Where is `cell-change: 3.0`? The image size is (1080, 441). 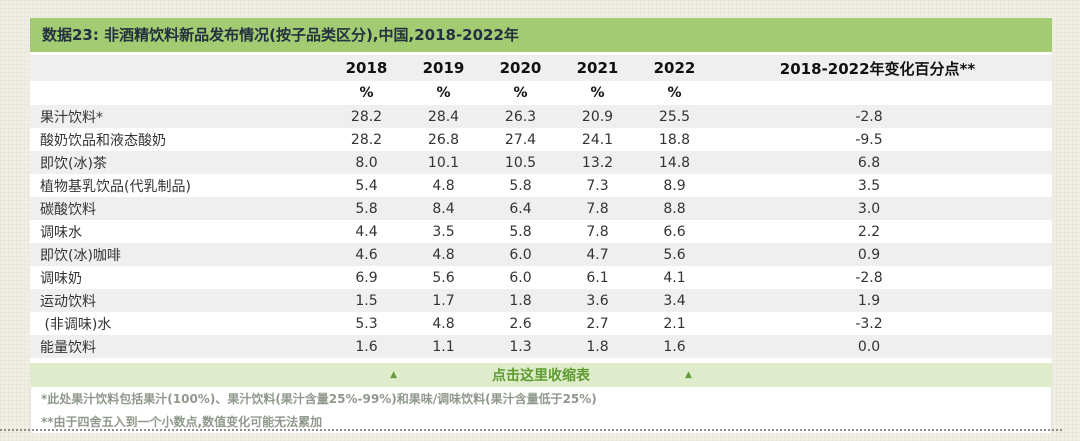
cell-change: 3.0 is located at coordinates (869, 208).